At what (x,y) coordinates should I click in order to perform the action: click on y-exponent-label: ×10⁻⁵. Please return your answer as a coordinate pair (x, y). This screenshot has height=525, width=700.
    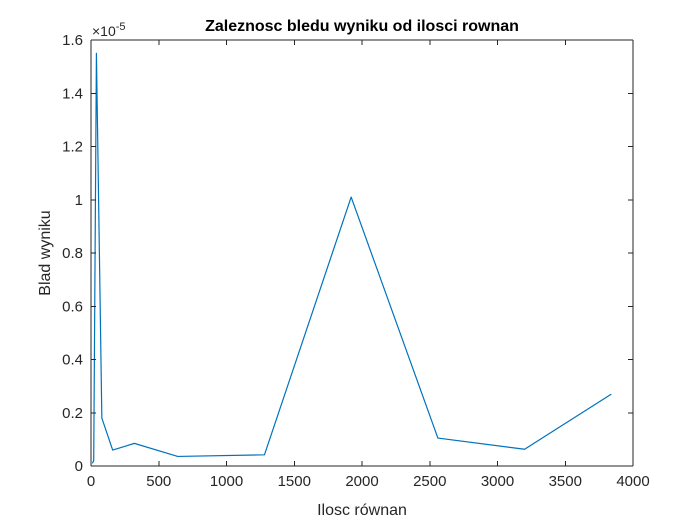
    Looking at the image, I should click on (109, 30).